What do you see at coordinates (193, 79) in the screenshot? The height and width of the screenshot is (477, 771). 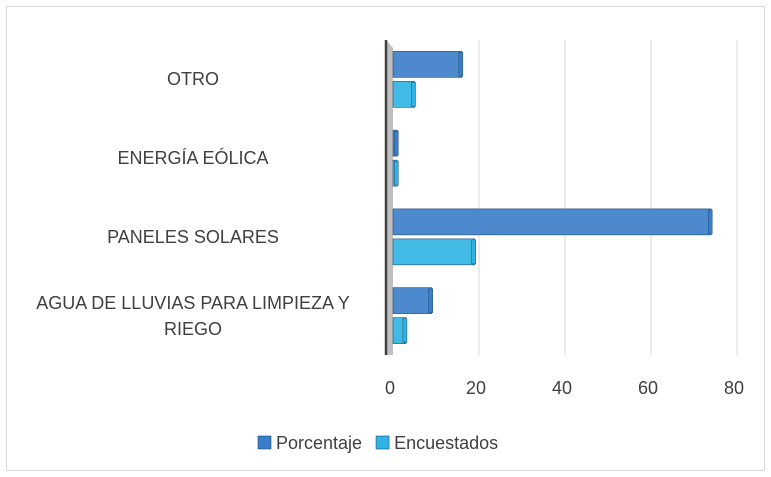 I see `y-tick-label: OTRO` at bounding box center [193, 79].